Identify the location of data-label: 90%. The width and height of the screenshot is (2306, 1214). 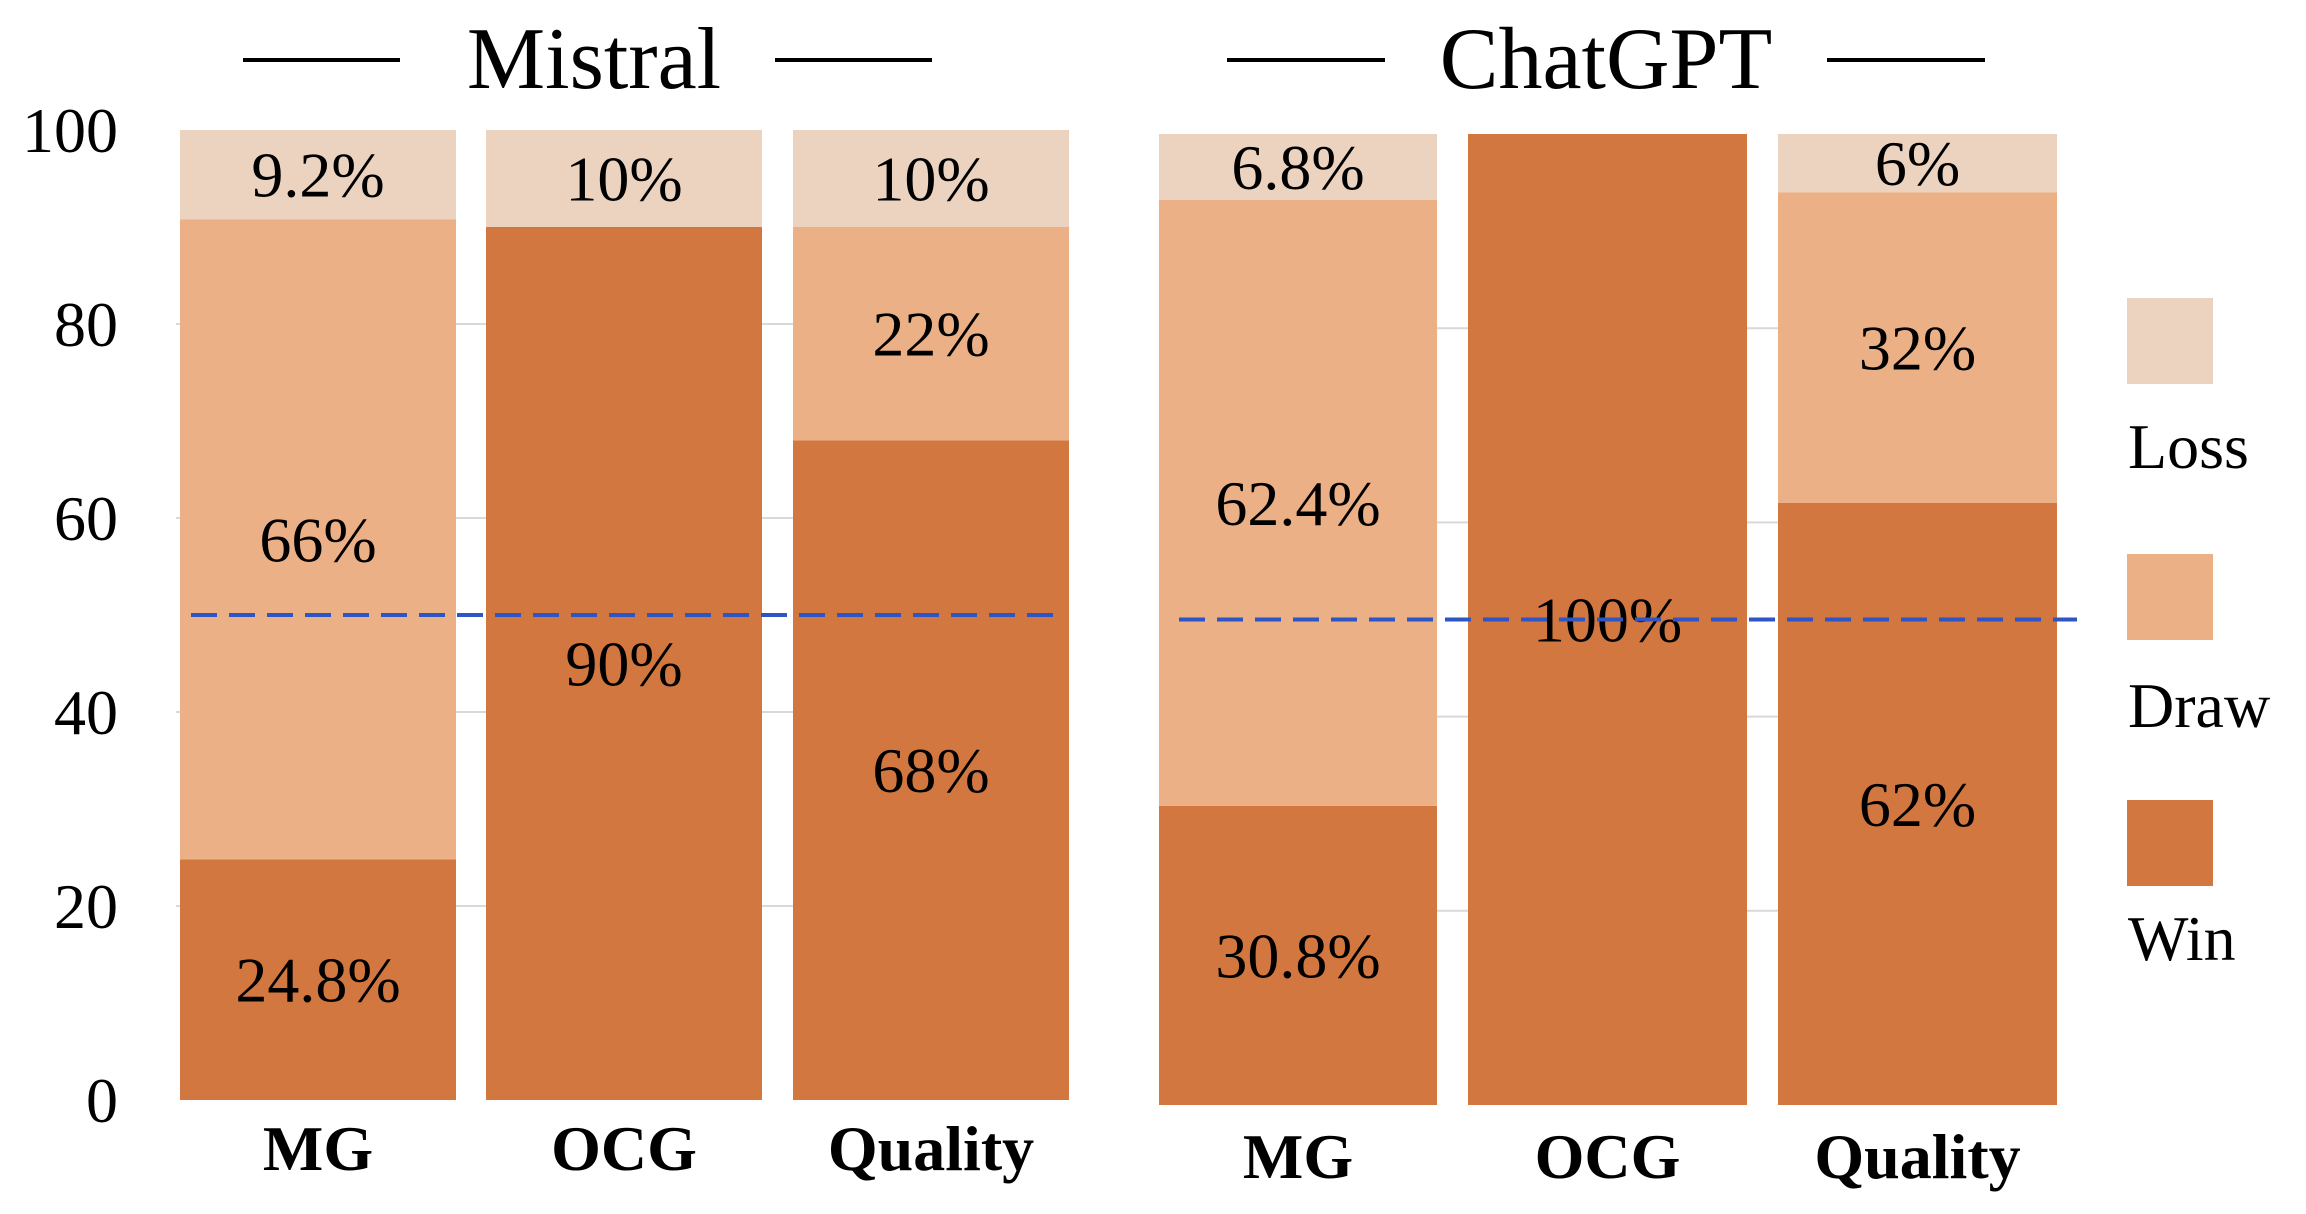
(623, 664).